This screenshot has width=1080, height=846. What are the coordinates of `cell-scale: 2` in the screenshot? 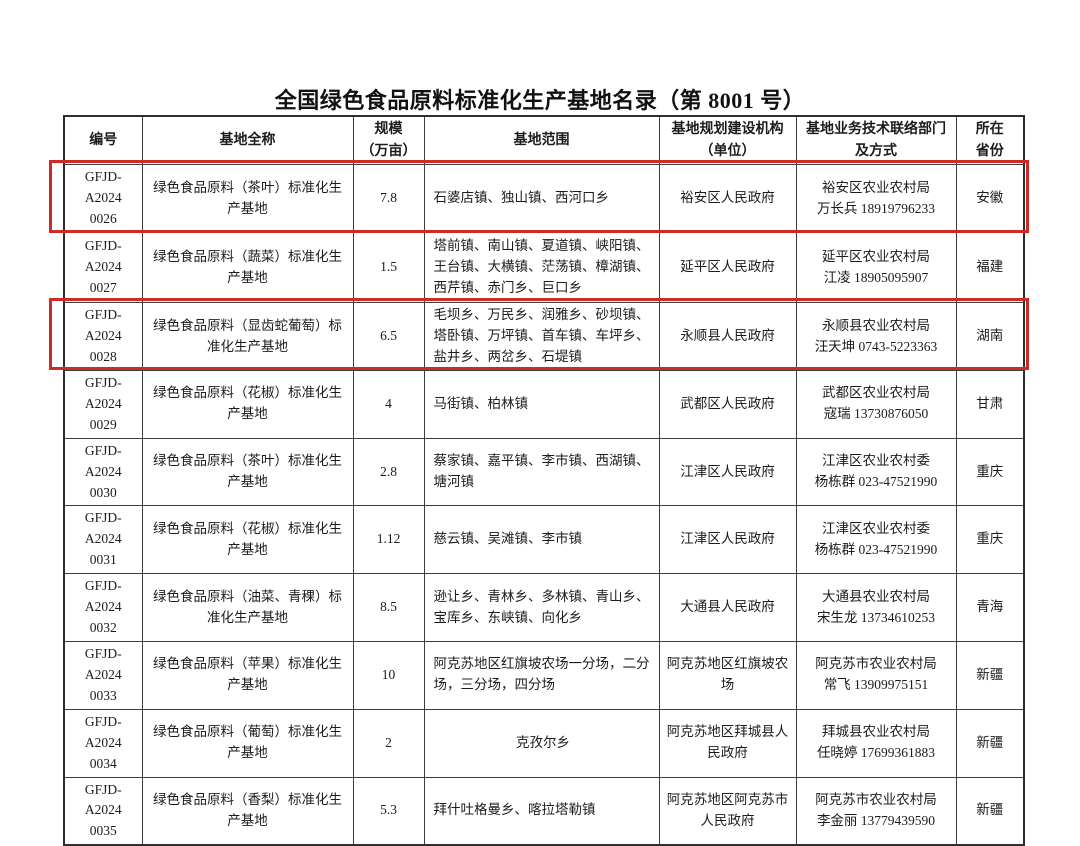 It's located at (388, 743).